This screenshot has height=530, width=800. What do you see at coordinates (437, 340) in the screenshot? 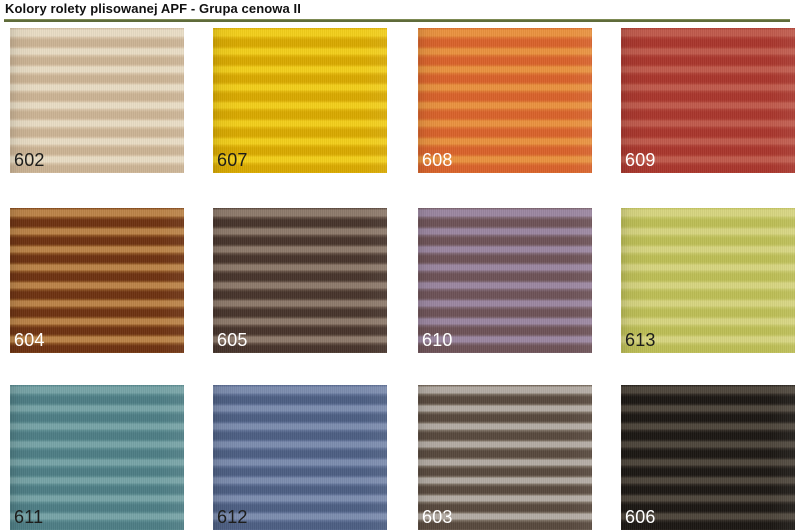
I see `swatch-code-label: 610` at bounding box center [437, 340].